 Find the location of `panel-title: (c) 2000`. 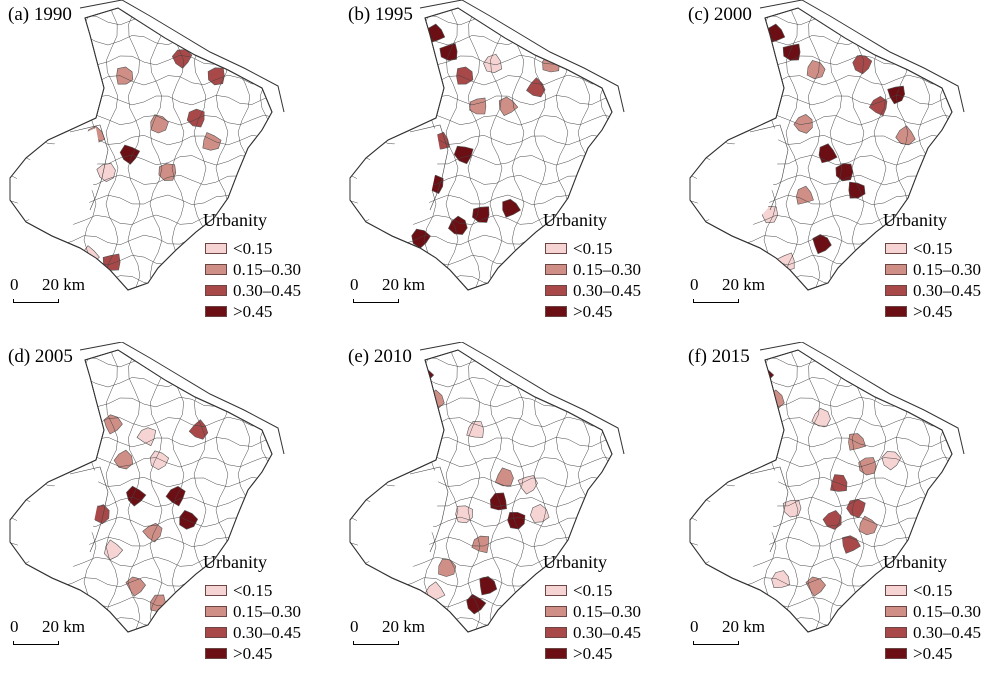

panel-title: (c) 2000 is located at coordinates (720, 14).